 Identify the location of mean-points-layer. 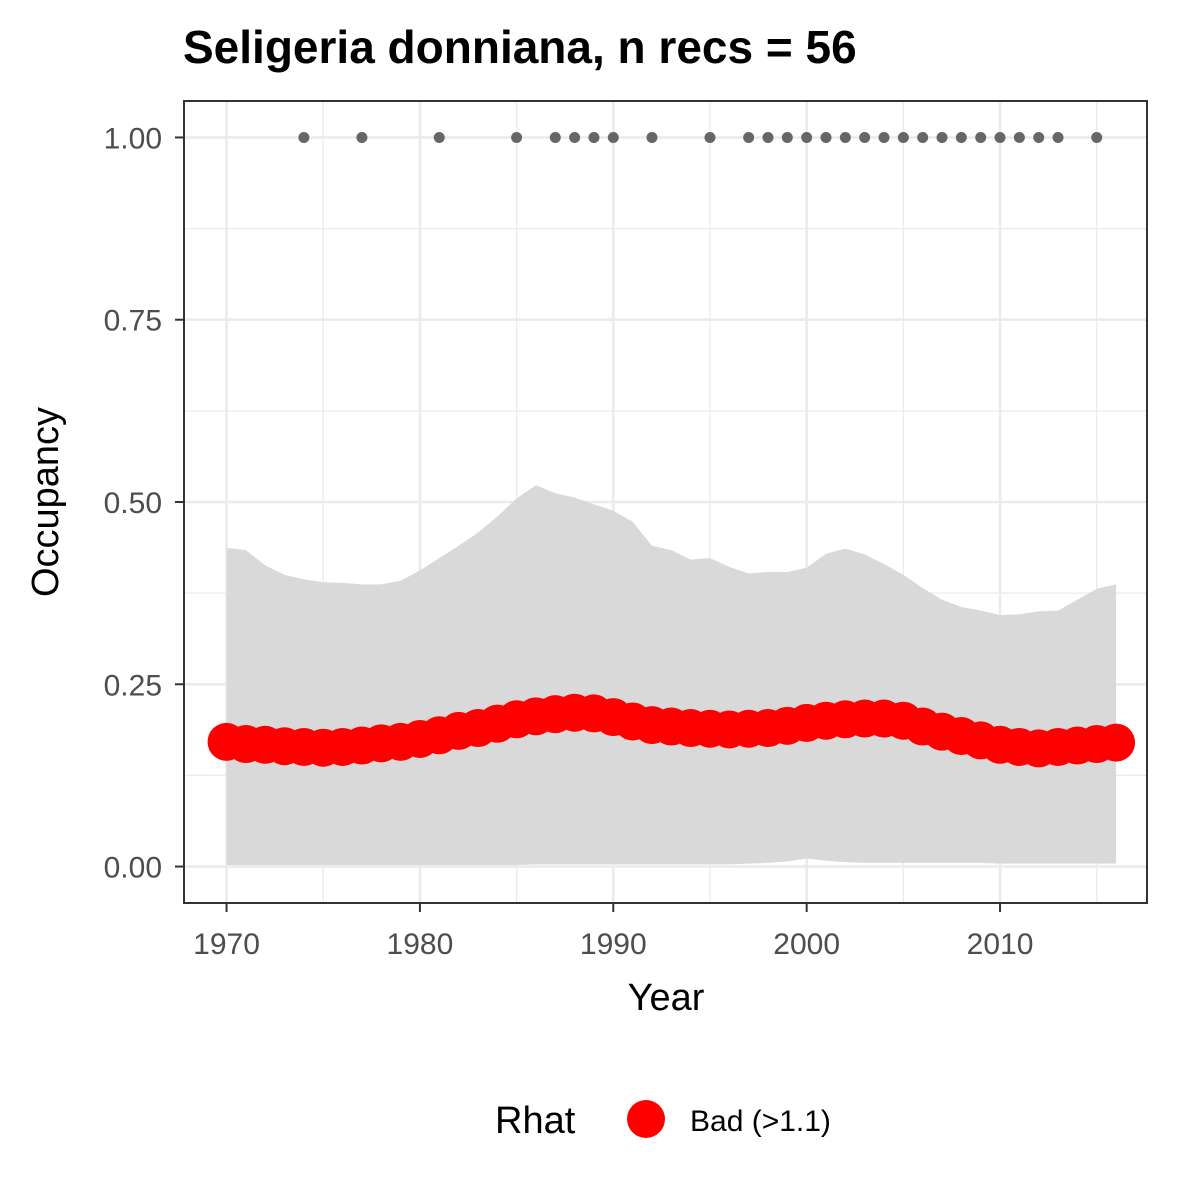
(671, 730).